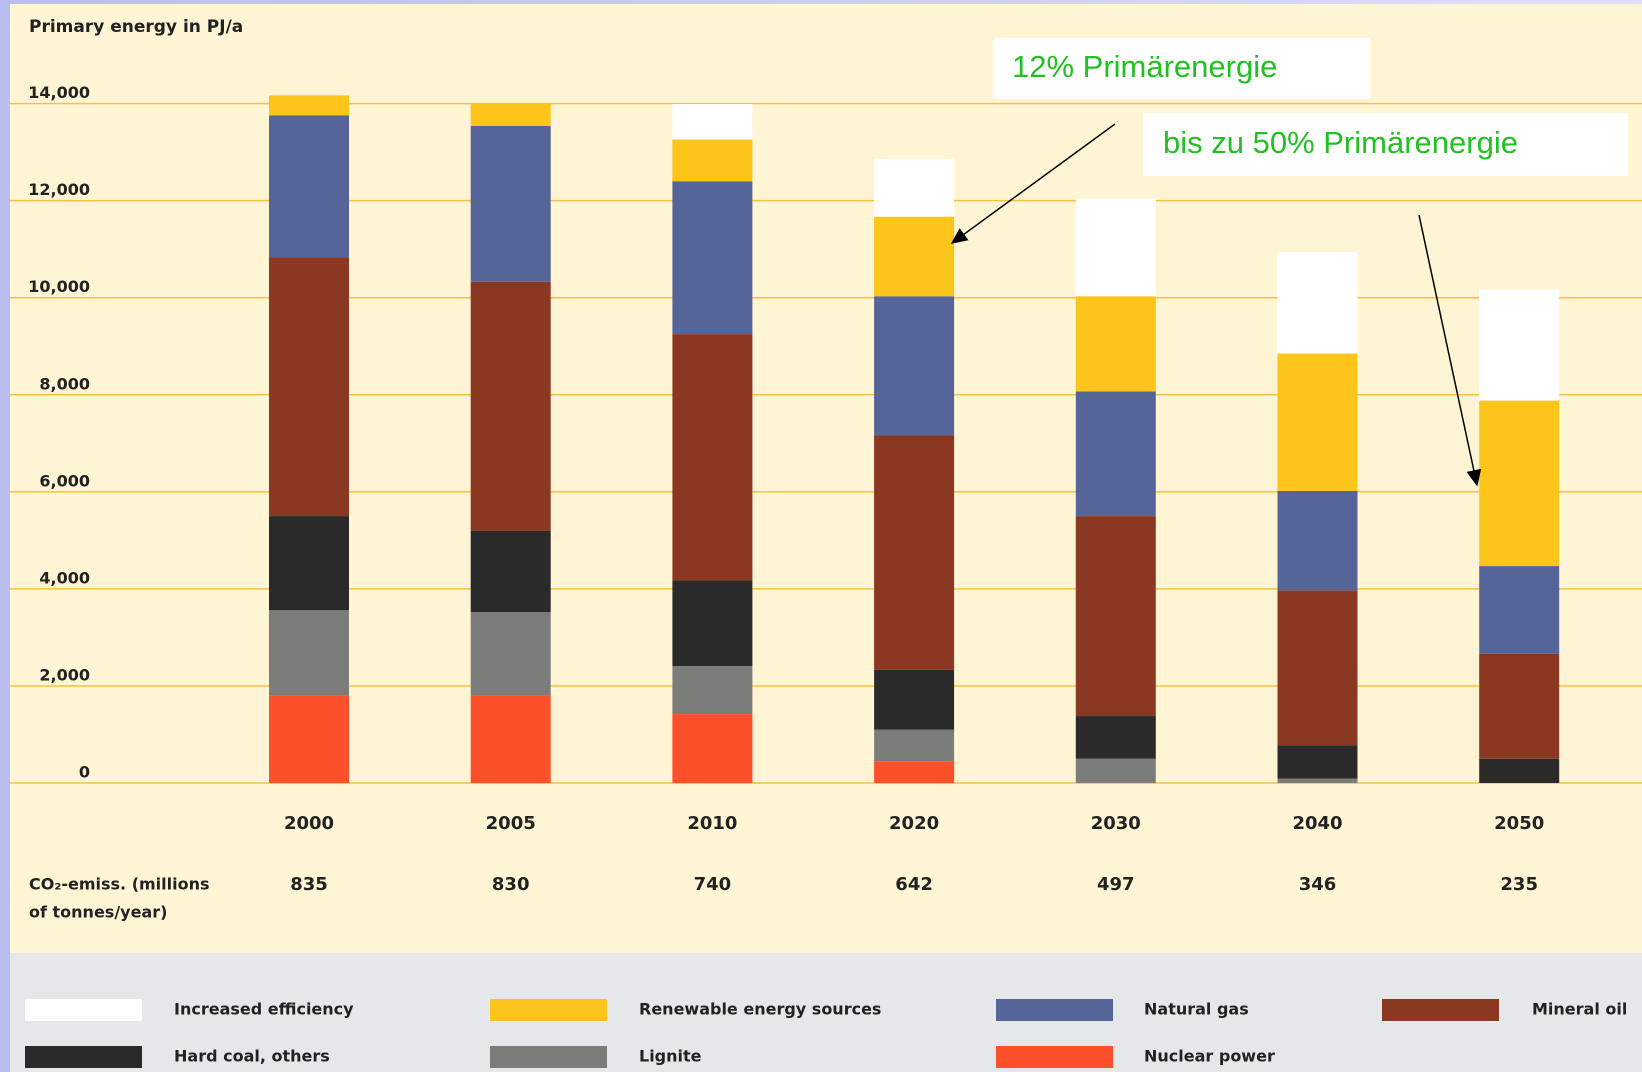 This screenshot has height=1072, width=1642. What do you see at coordinates (98, 912) in the screenshot?
I see `co2-label: of tonnes/year)` at bounding box center [98, 912].